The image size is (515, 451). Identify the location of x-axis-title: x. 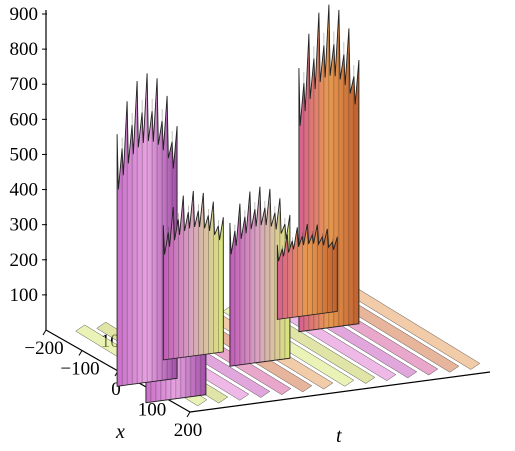
(120, 432).